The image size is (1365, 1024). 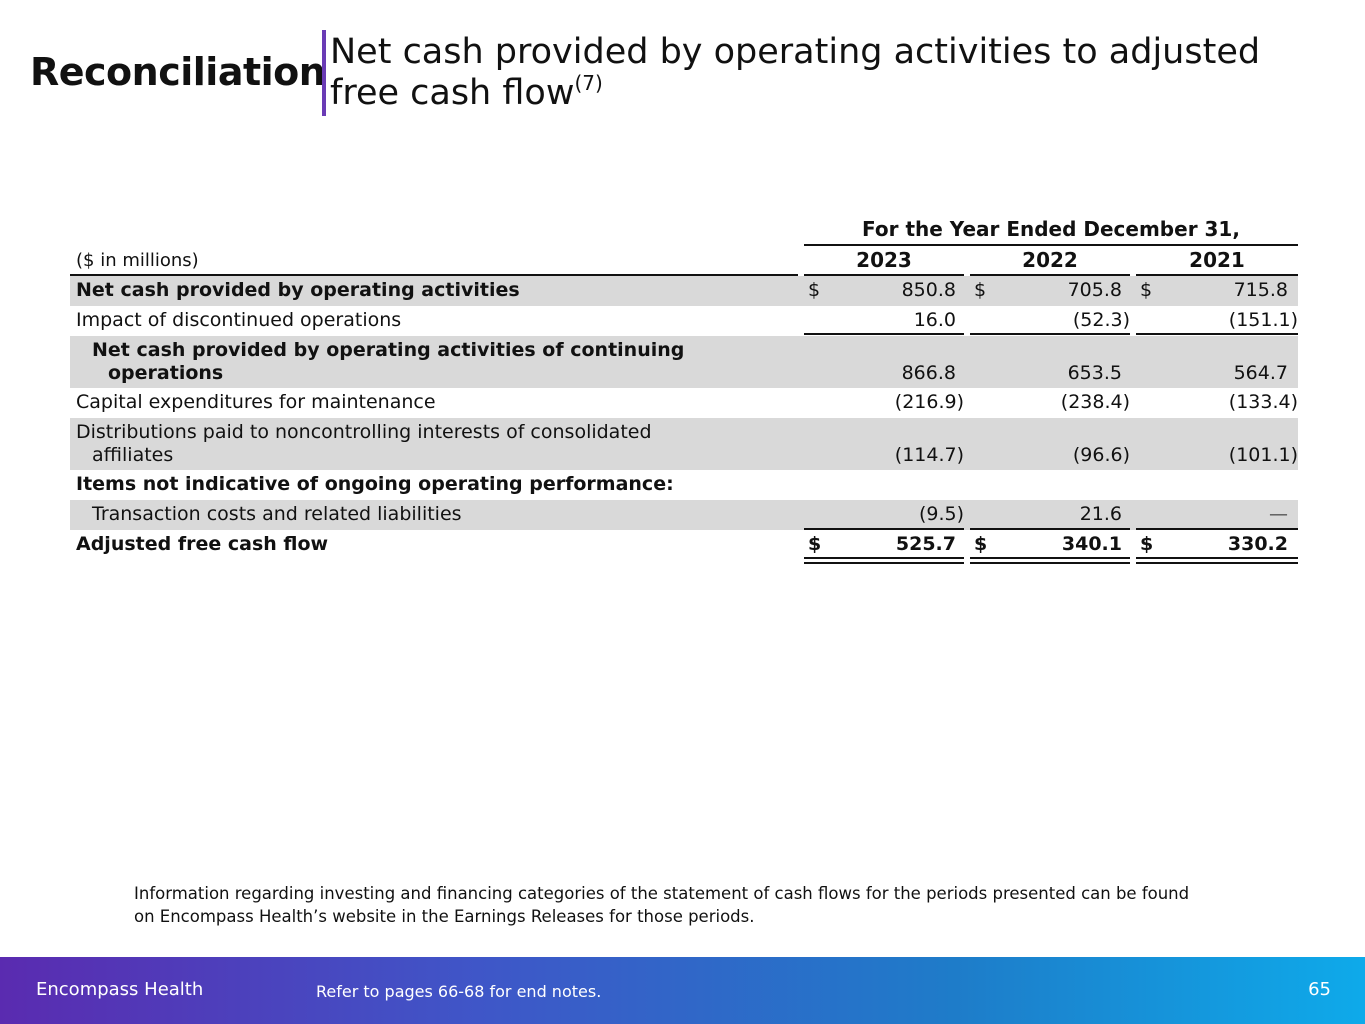 I want to click on page-number: 65, so click(x=1319, y=989).